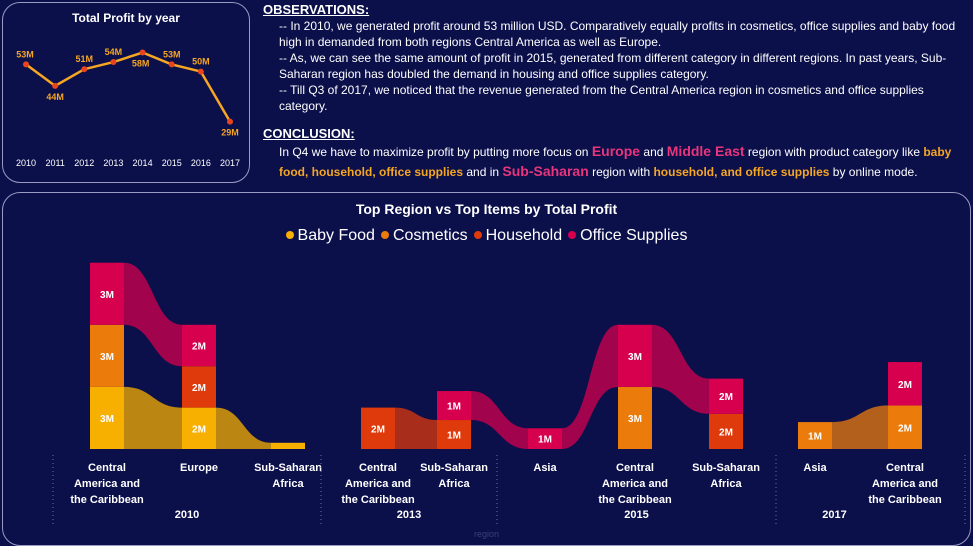 The height and width of the screenshot is (546, 973). What do you see at coordinates (545, 440) in the screenshot?
I see `bar-label-2015-asia-office-supplies: 1M` at bounding box center [545, 440].